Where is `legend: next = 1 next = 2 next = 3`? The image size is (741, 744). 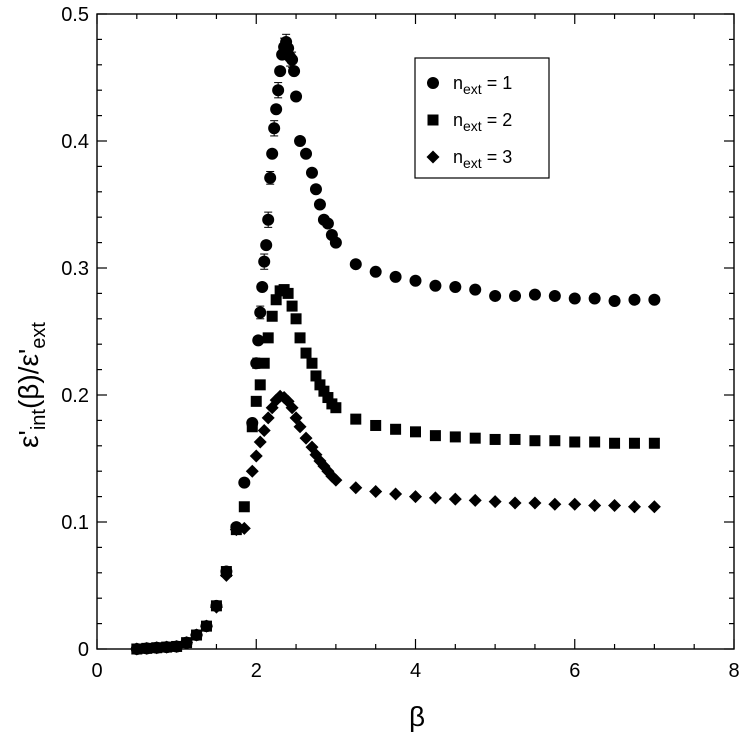
legend: next = 1 next = 2 next = 3 is located at coordinates (482, 118).